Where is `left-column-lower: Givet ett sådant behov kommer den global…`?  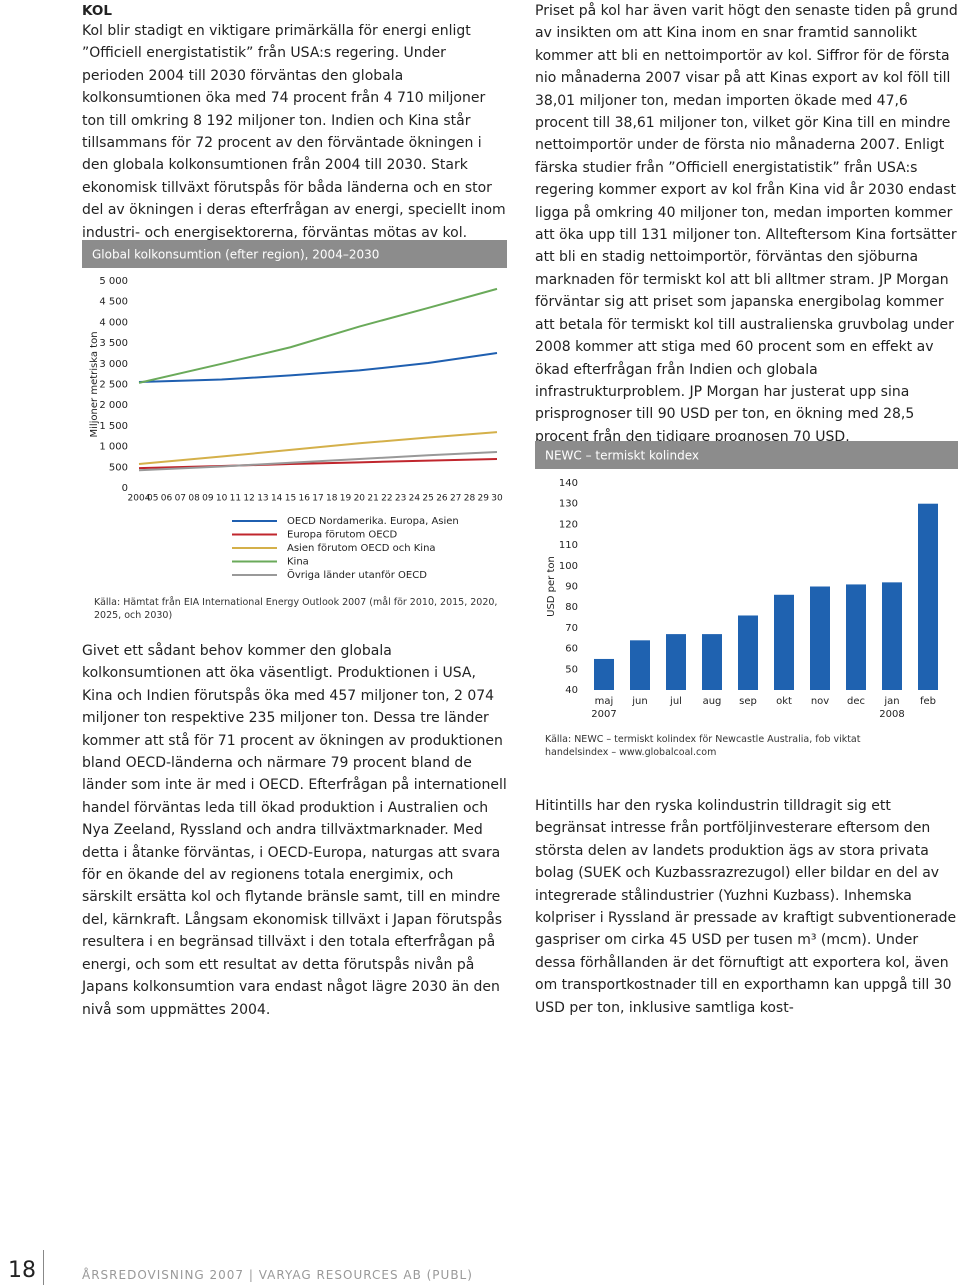
left-column-lower: Givet ett sådant behov kommer den global… is located at coordinates (294, 830).